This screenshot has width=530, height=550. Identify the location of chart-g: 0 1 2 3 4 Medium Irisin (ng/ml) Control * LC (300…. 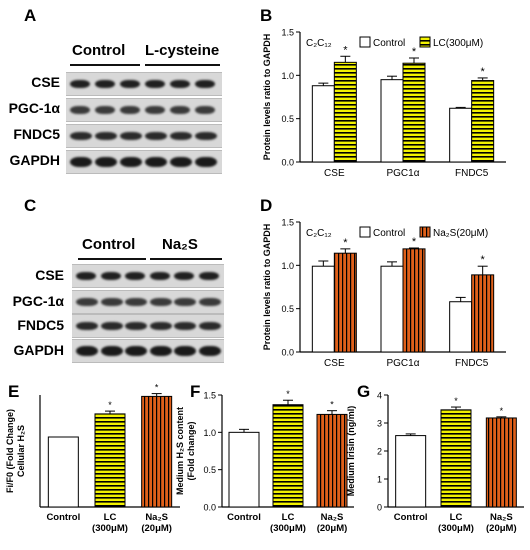
(435, 462).